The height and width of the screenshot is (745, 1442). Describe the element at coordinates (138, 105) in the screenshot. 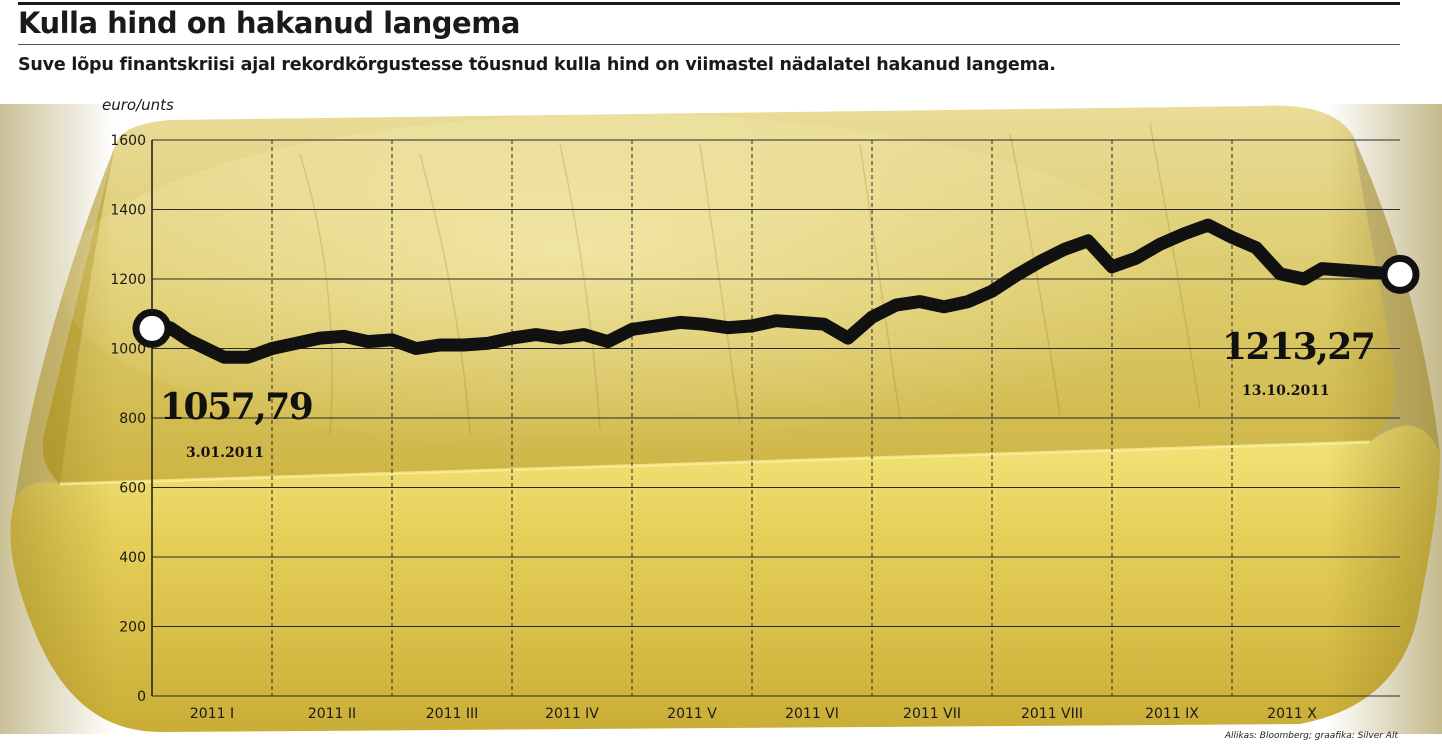

I see `y-axis-unit-label: euro/unts` at that location.